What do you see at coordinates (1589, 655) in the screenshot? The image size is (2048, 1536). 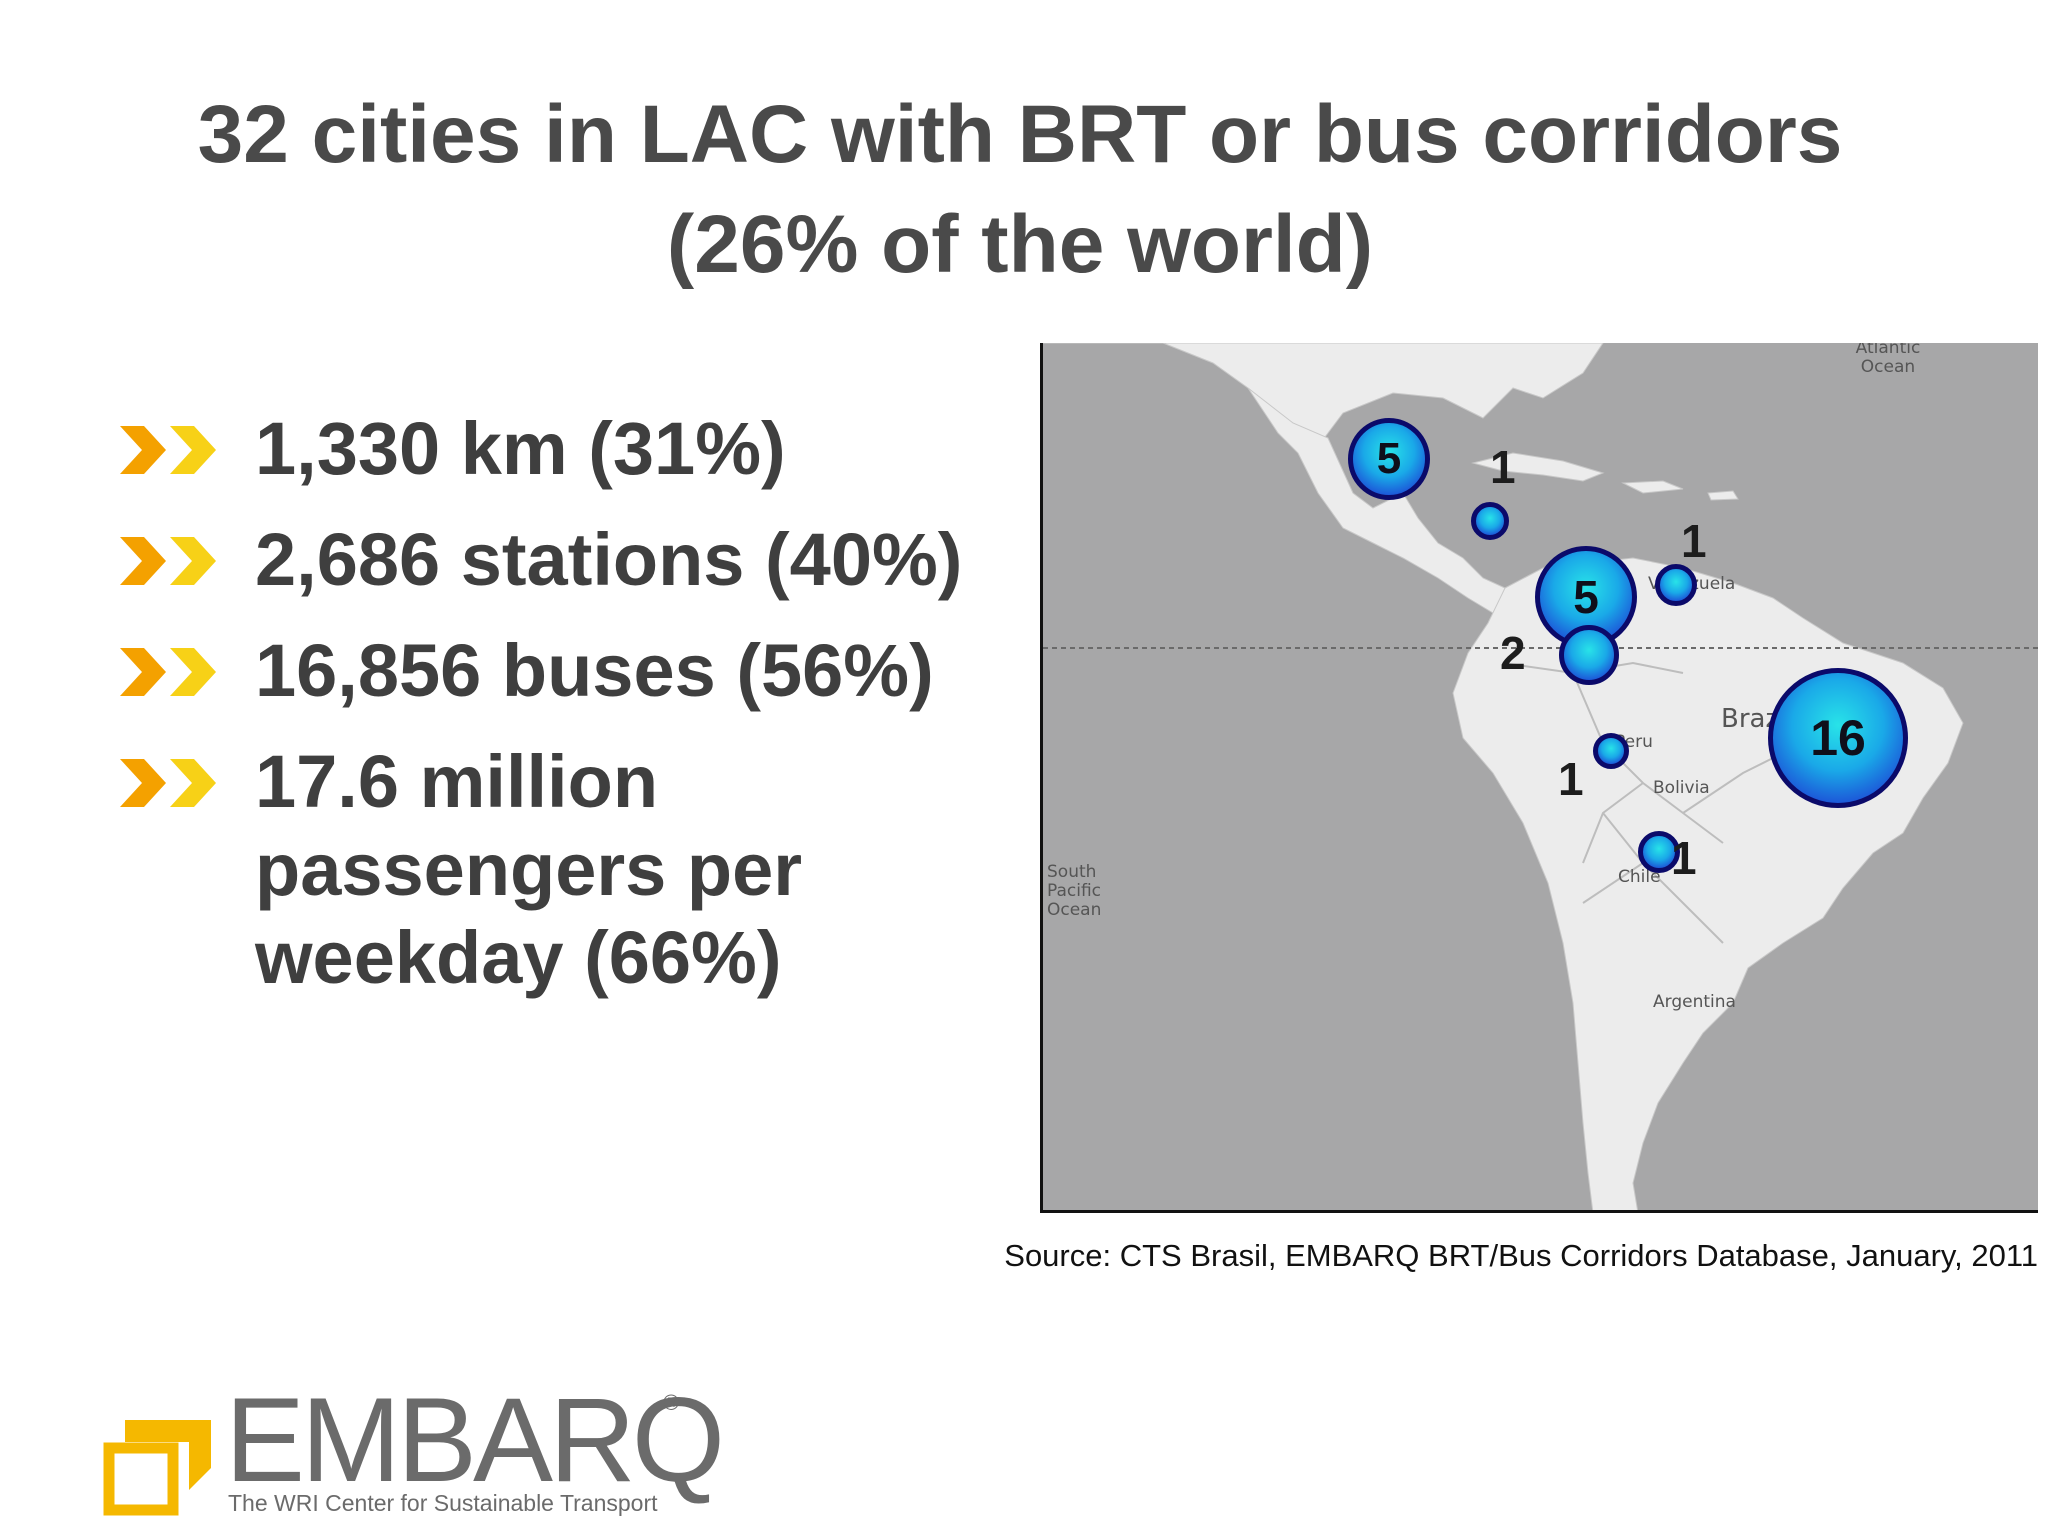 I see `city-cluster-marker-ecuador` at bounding box center [1589, 655].